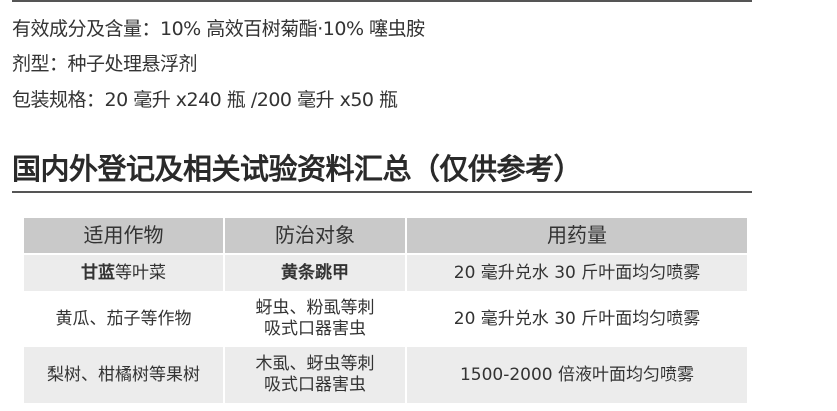 The height and width of the screenshot is (411, 837). What do you see at coordinates (123, 319) in the screenshot?
I see `cell-crop: 黄瓜、茄子等作物` at bounding box center [123, 319].